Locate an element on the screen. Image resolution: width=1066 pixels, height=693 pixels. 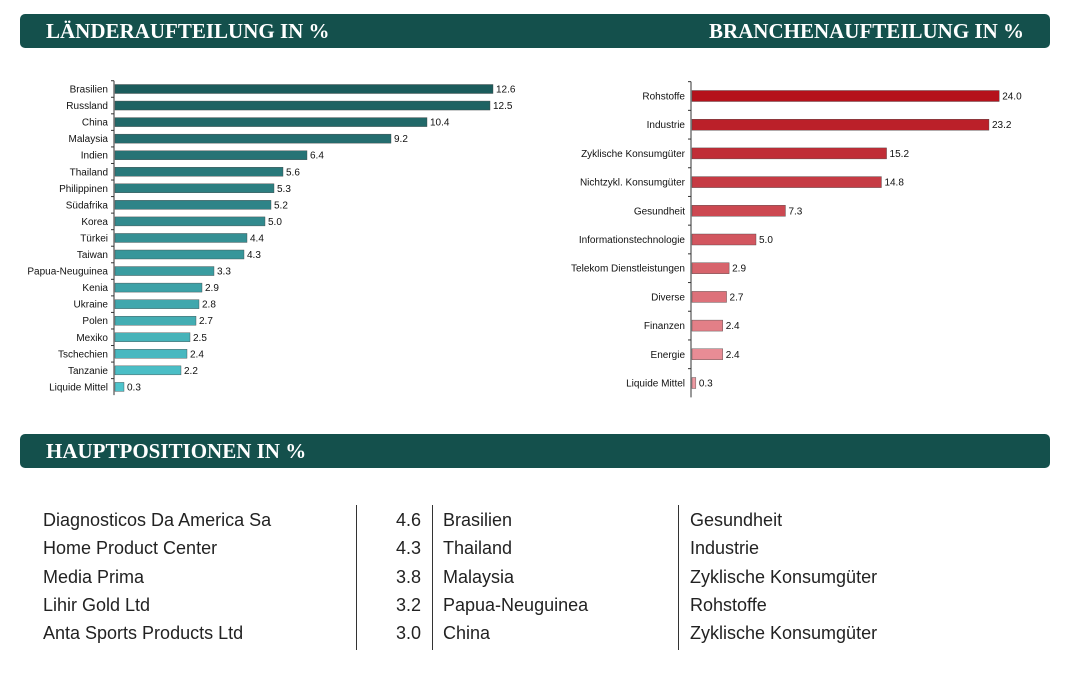
position-weight: 3.8 is located at coordinates (408, 576).